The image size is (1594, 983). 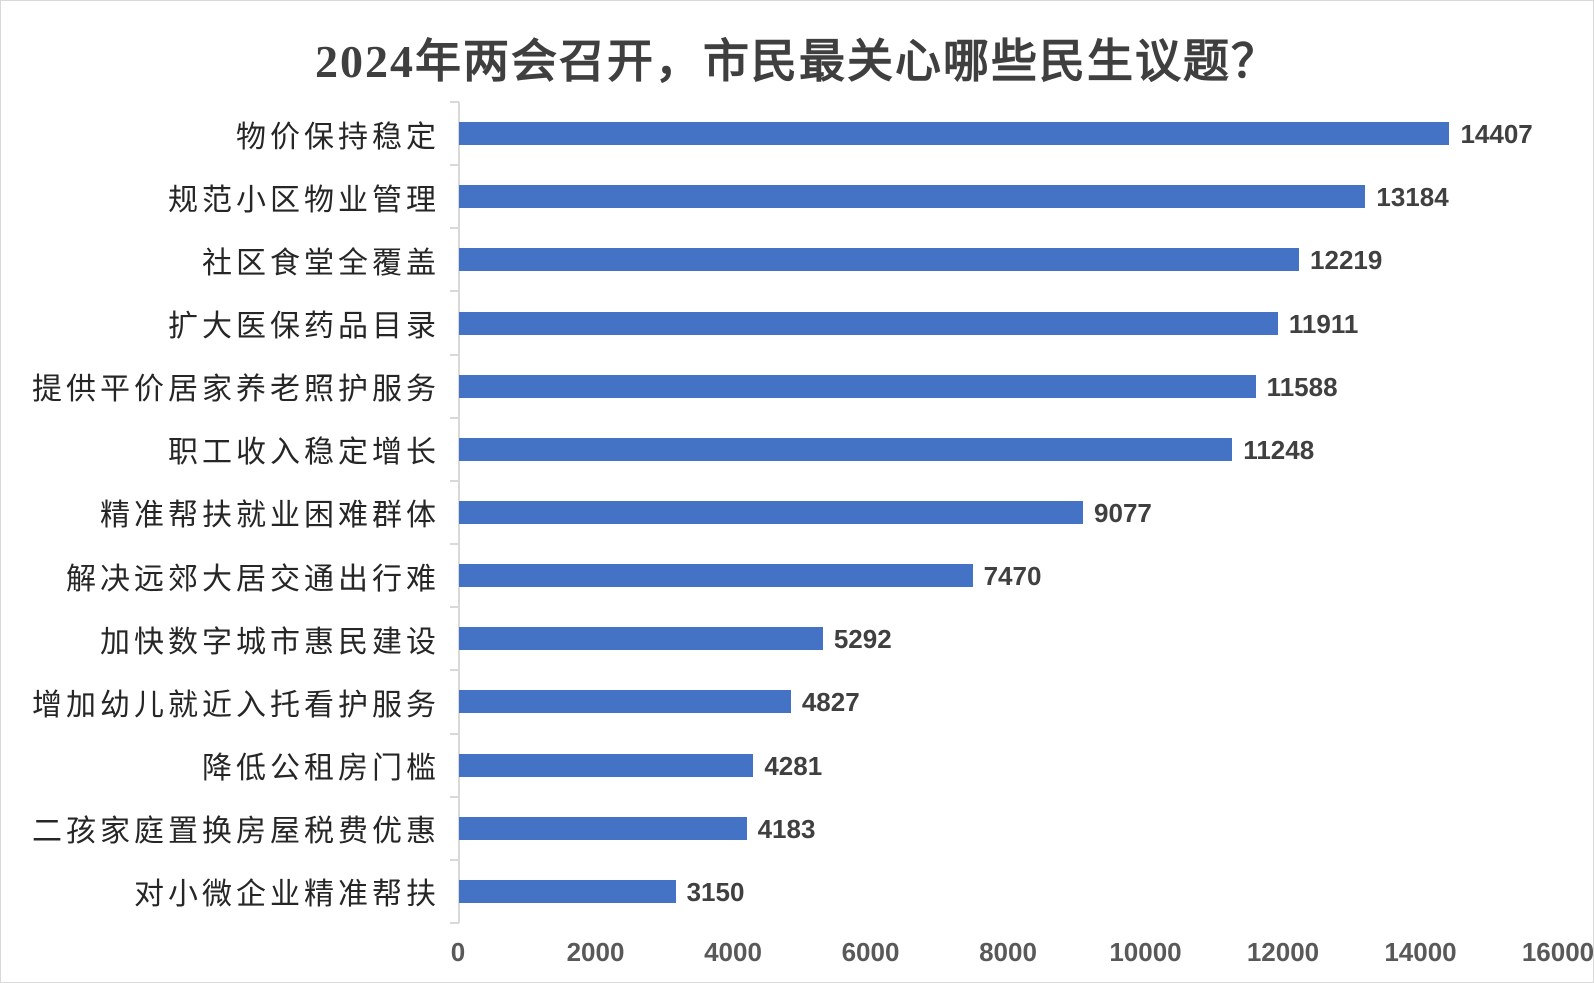 What do you see at coordinates (1279, 449) in the screenshot?
I see `value-label: 11248` at bounding box center [1279, 449].